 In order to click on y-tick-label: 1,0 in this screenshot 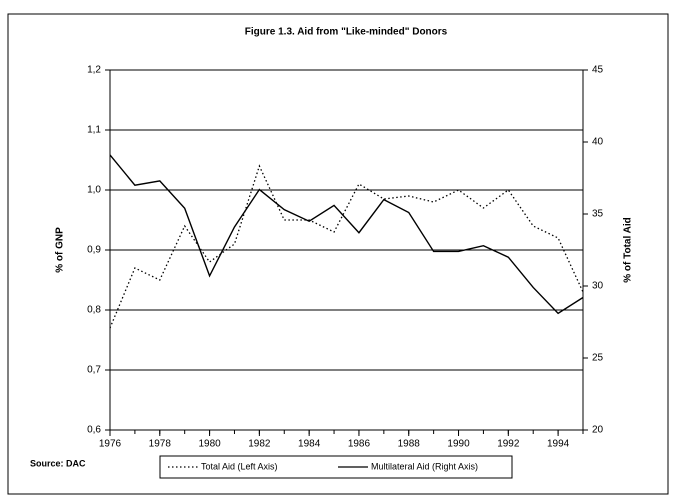, I will do `click(94, 190)`.